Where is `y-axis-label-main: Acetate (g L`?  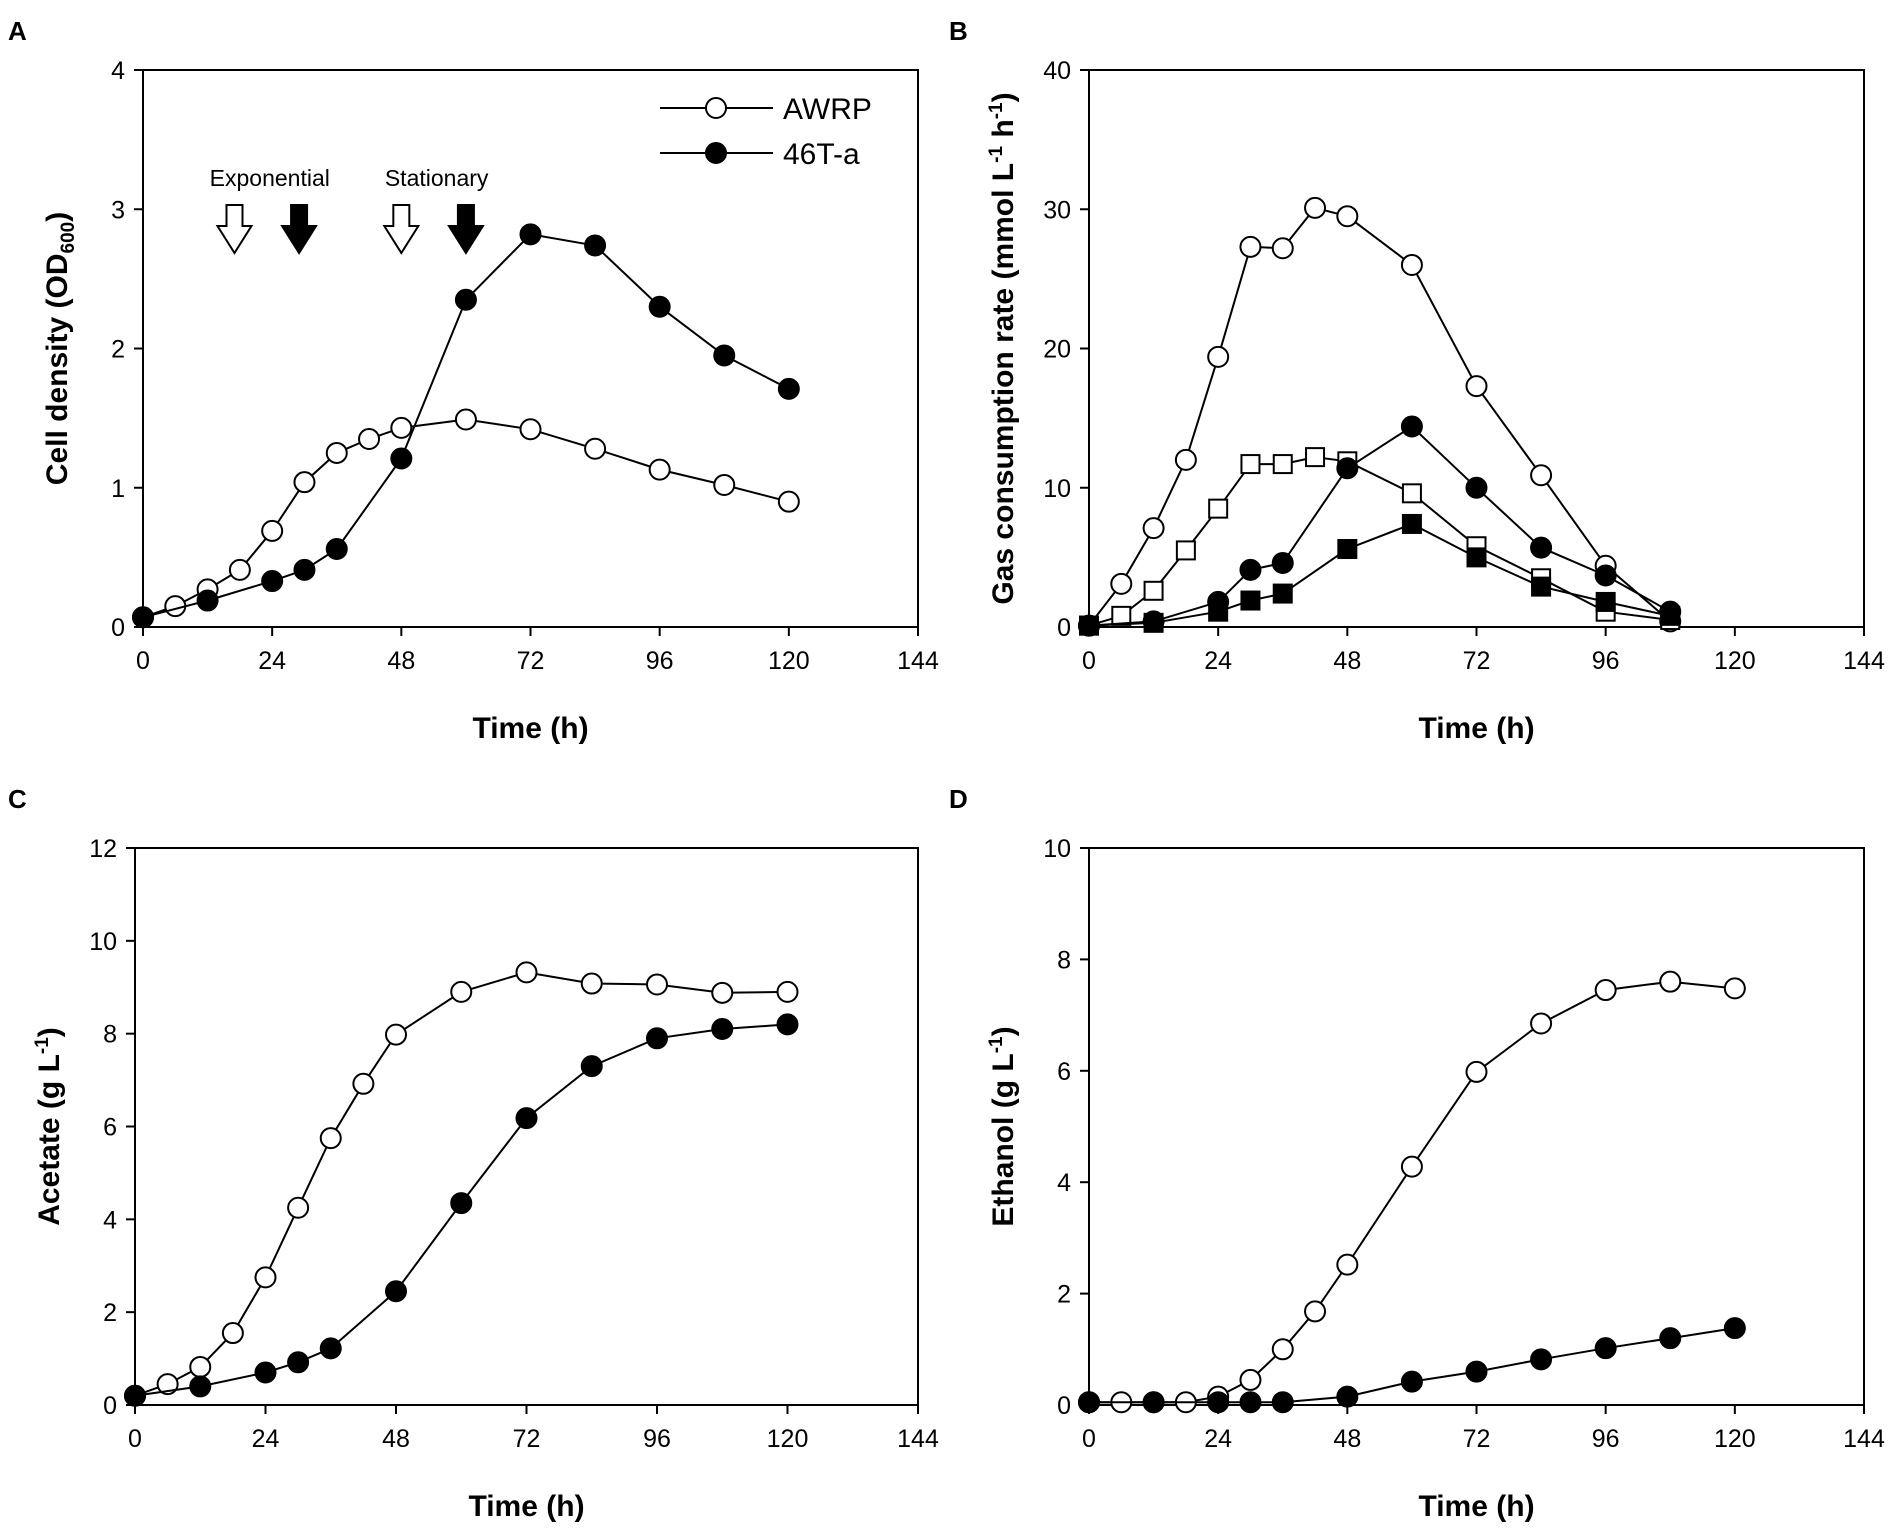 y-axis-label-main: Acetate (g L is located at coordinates (49, 1140).